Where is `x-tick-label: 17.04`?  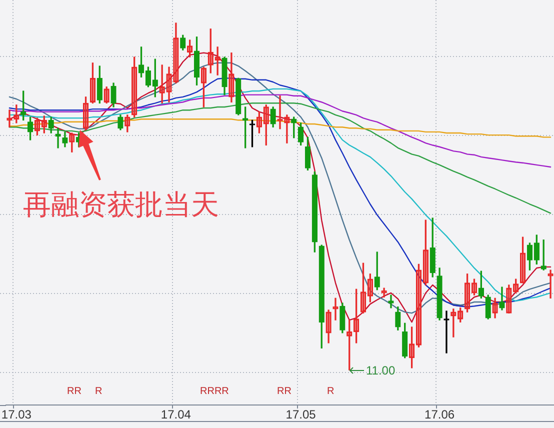
x-tick-label: 17.04 is located at coordinates (176, 415).